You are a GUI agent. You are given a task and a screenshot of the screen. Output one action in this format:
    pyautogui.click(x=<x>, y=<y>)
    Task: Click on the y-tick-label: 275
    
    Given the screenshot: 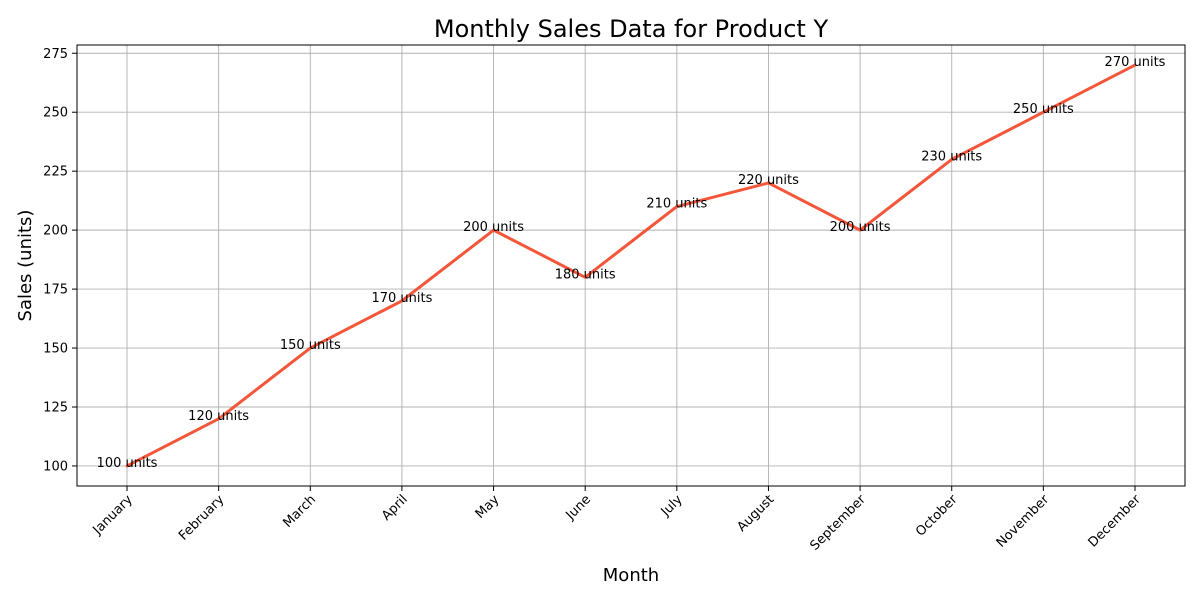 What is the action you would take?
    pyautogui.click(x=55, y=54)
    